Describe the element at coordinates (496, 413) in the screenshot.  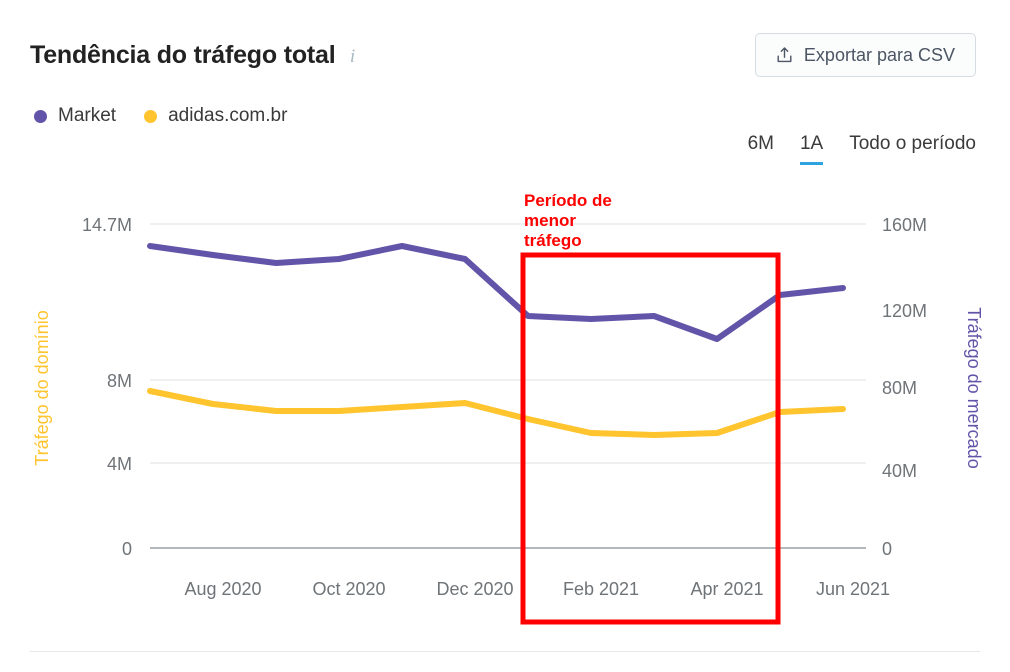
I see `series-line-domain` at that location.